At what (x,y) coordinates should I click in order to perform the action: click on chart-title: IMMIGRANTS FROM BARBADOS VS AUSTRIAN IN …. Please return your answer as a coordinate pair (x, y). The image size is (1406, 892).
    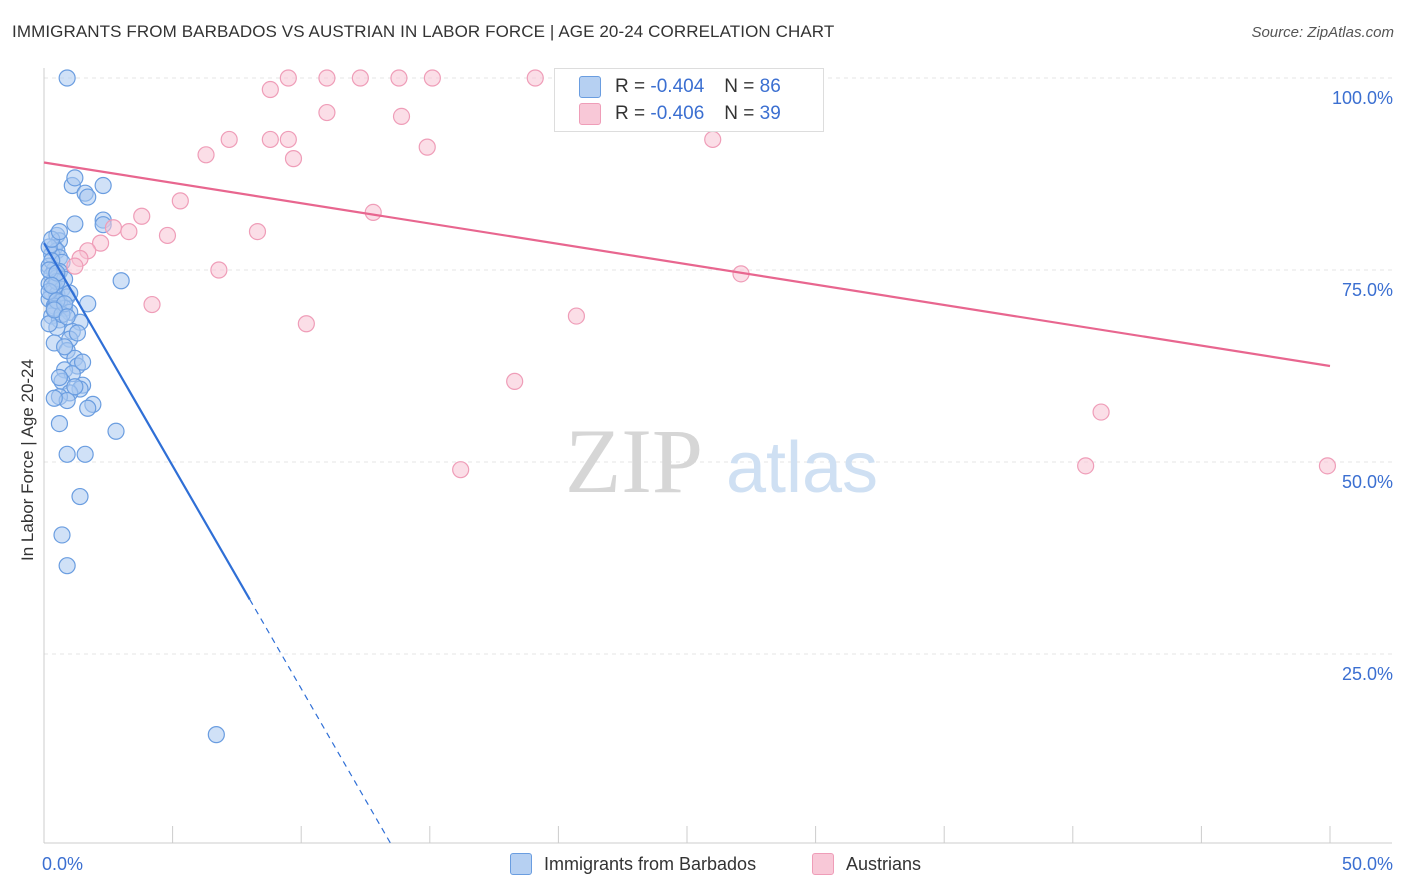
    Looking at the image, I should click on (423, 31).